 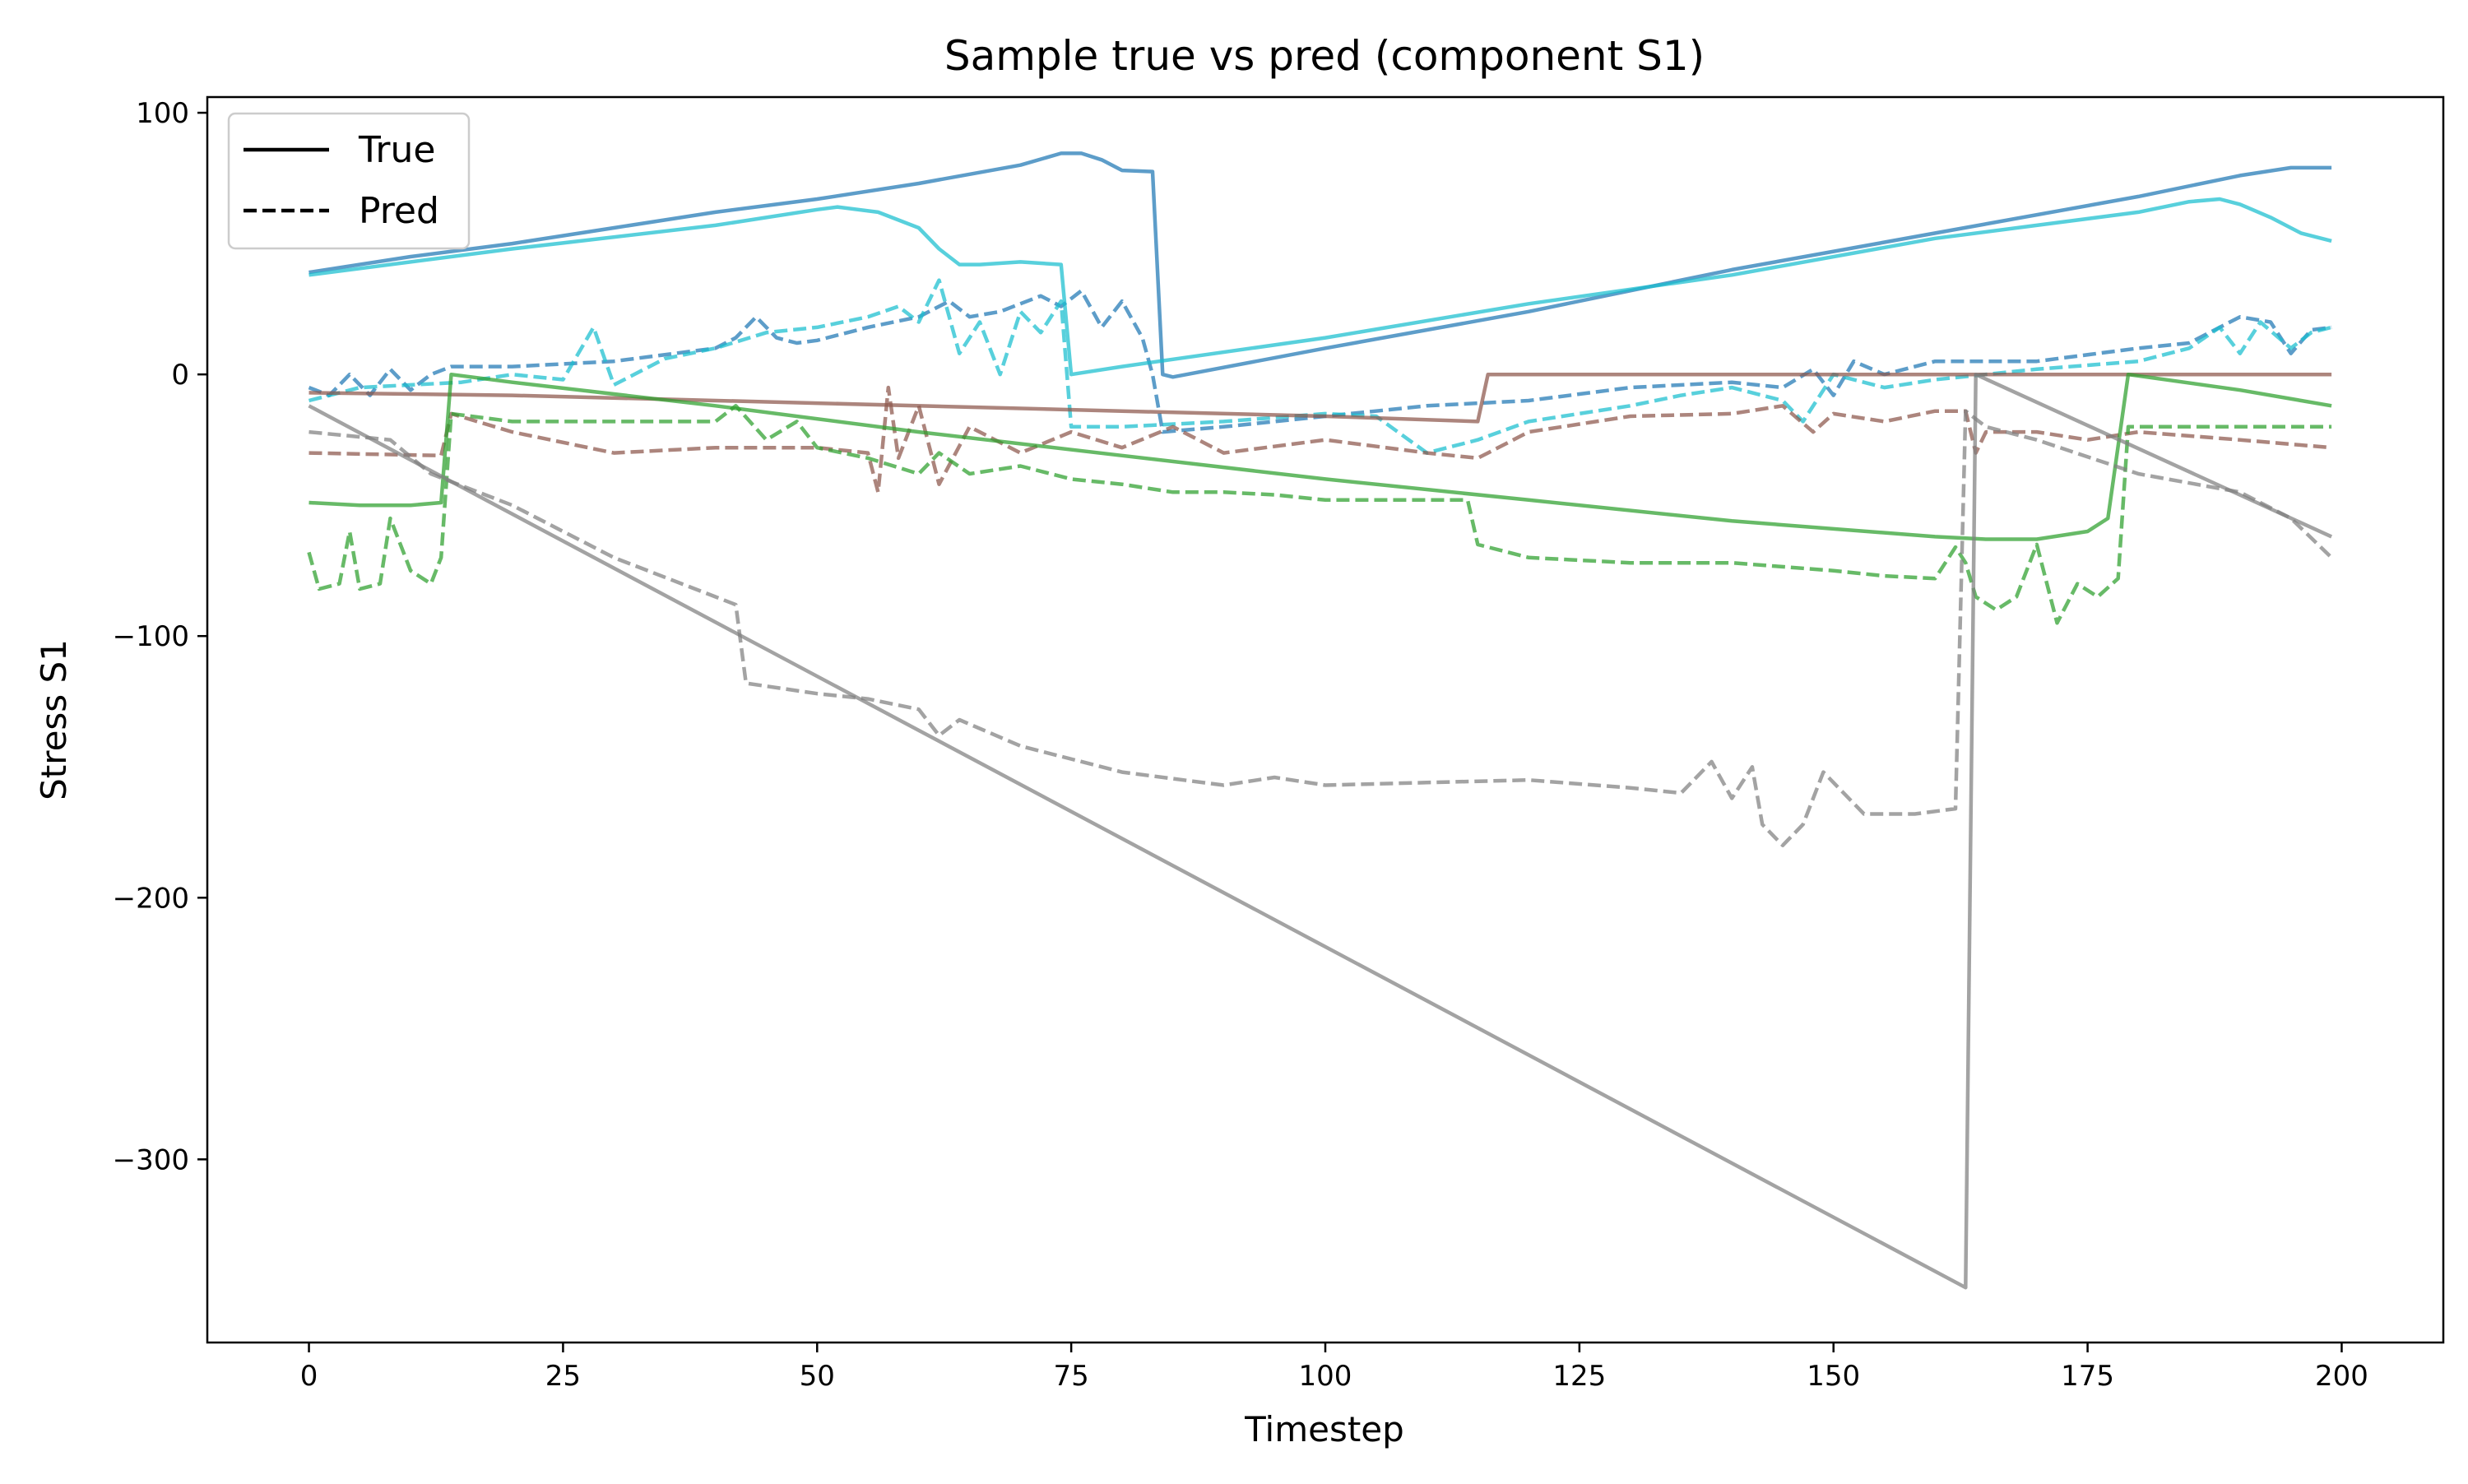 I want to click on x-tick-label: 50, so click(x=817, y=1376).